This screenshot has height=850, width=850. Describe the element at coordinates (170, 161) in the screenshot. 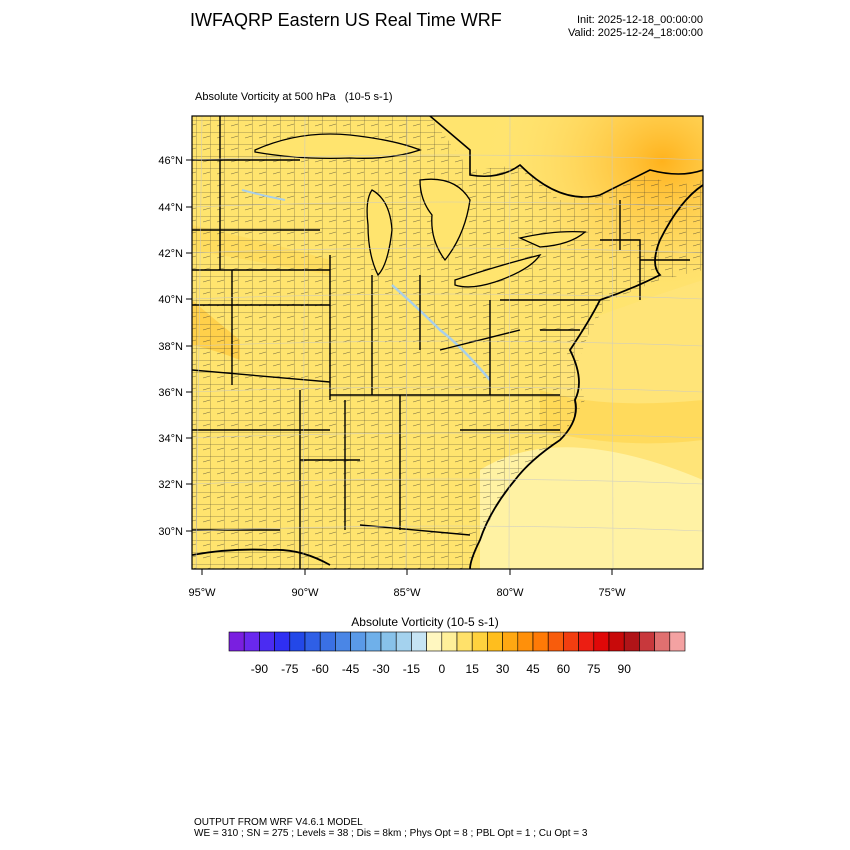

I see `lat-label: 46°N` at that location.